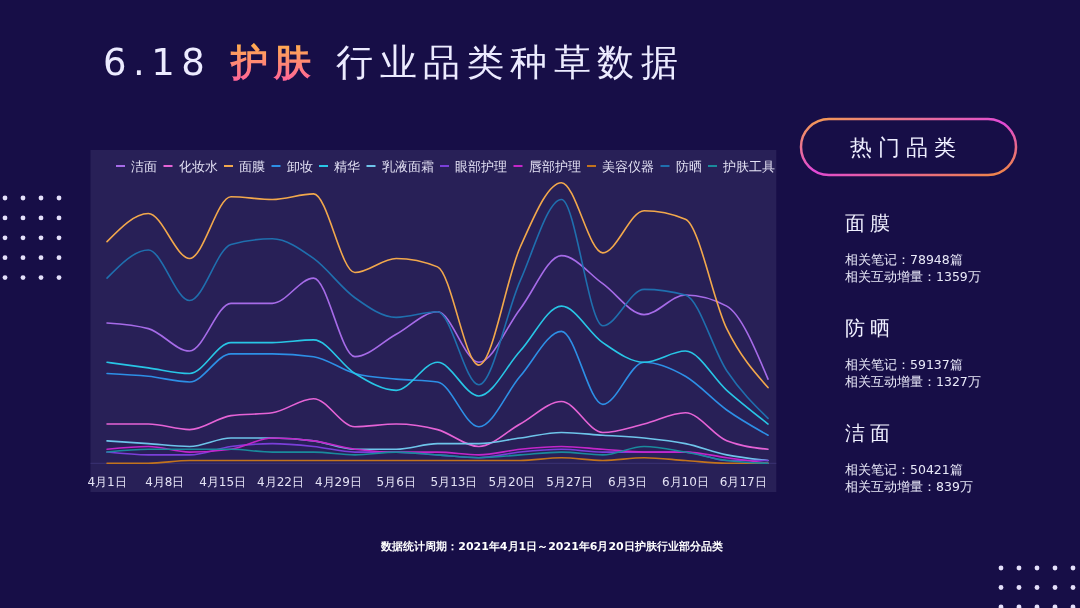 The image size is (1080, 608). What do you see at coordinates (144, 166) in the screenshot?
I see `legend-label: 洁面` at bounding box center [144, 166].